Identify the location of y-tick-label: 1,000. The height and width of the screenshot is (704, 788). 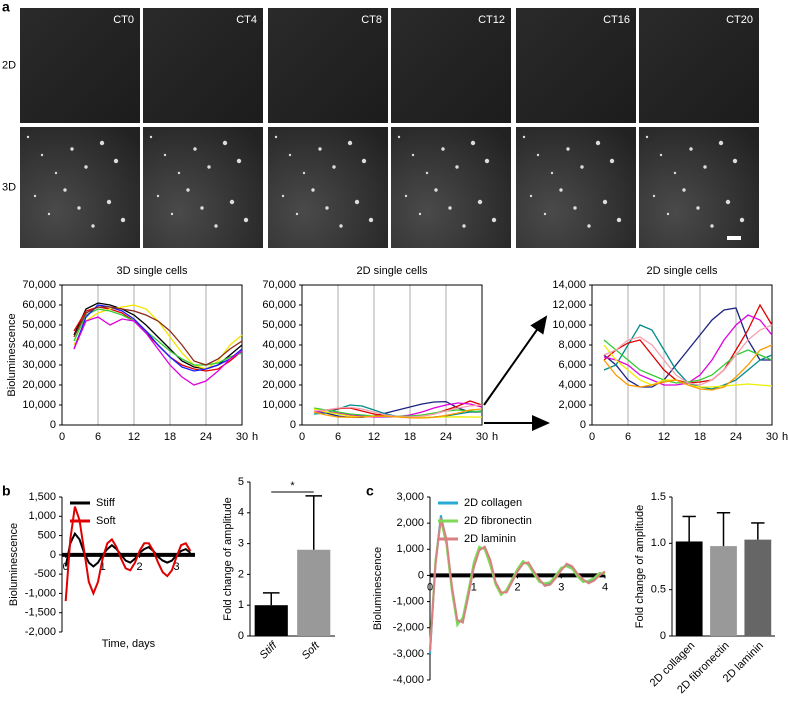
(410, 549).